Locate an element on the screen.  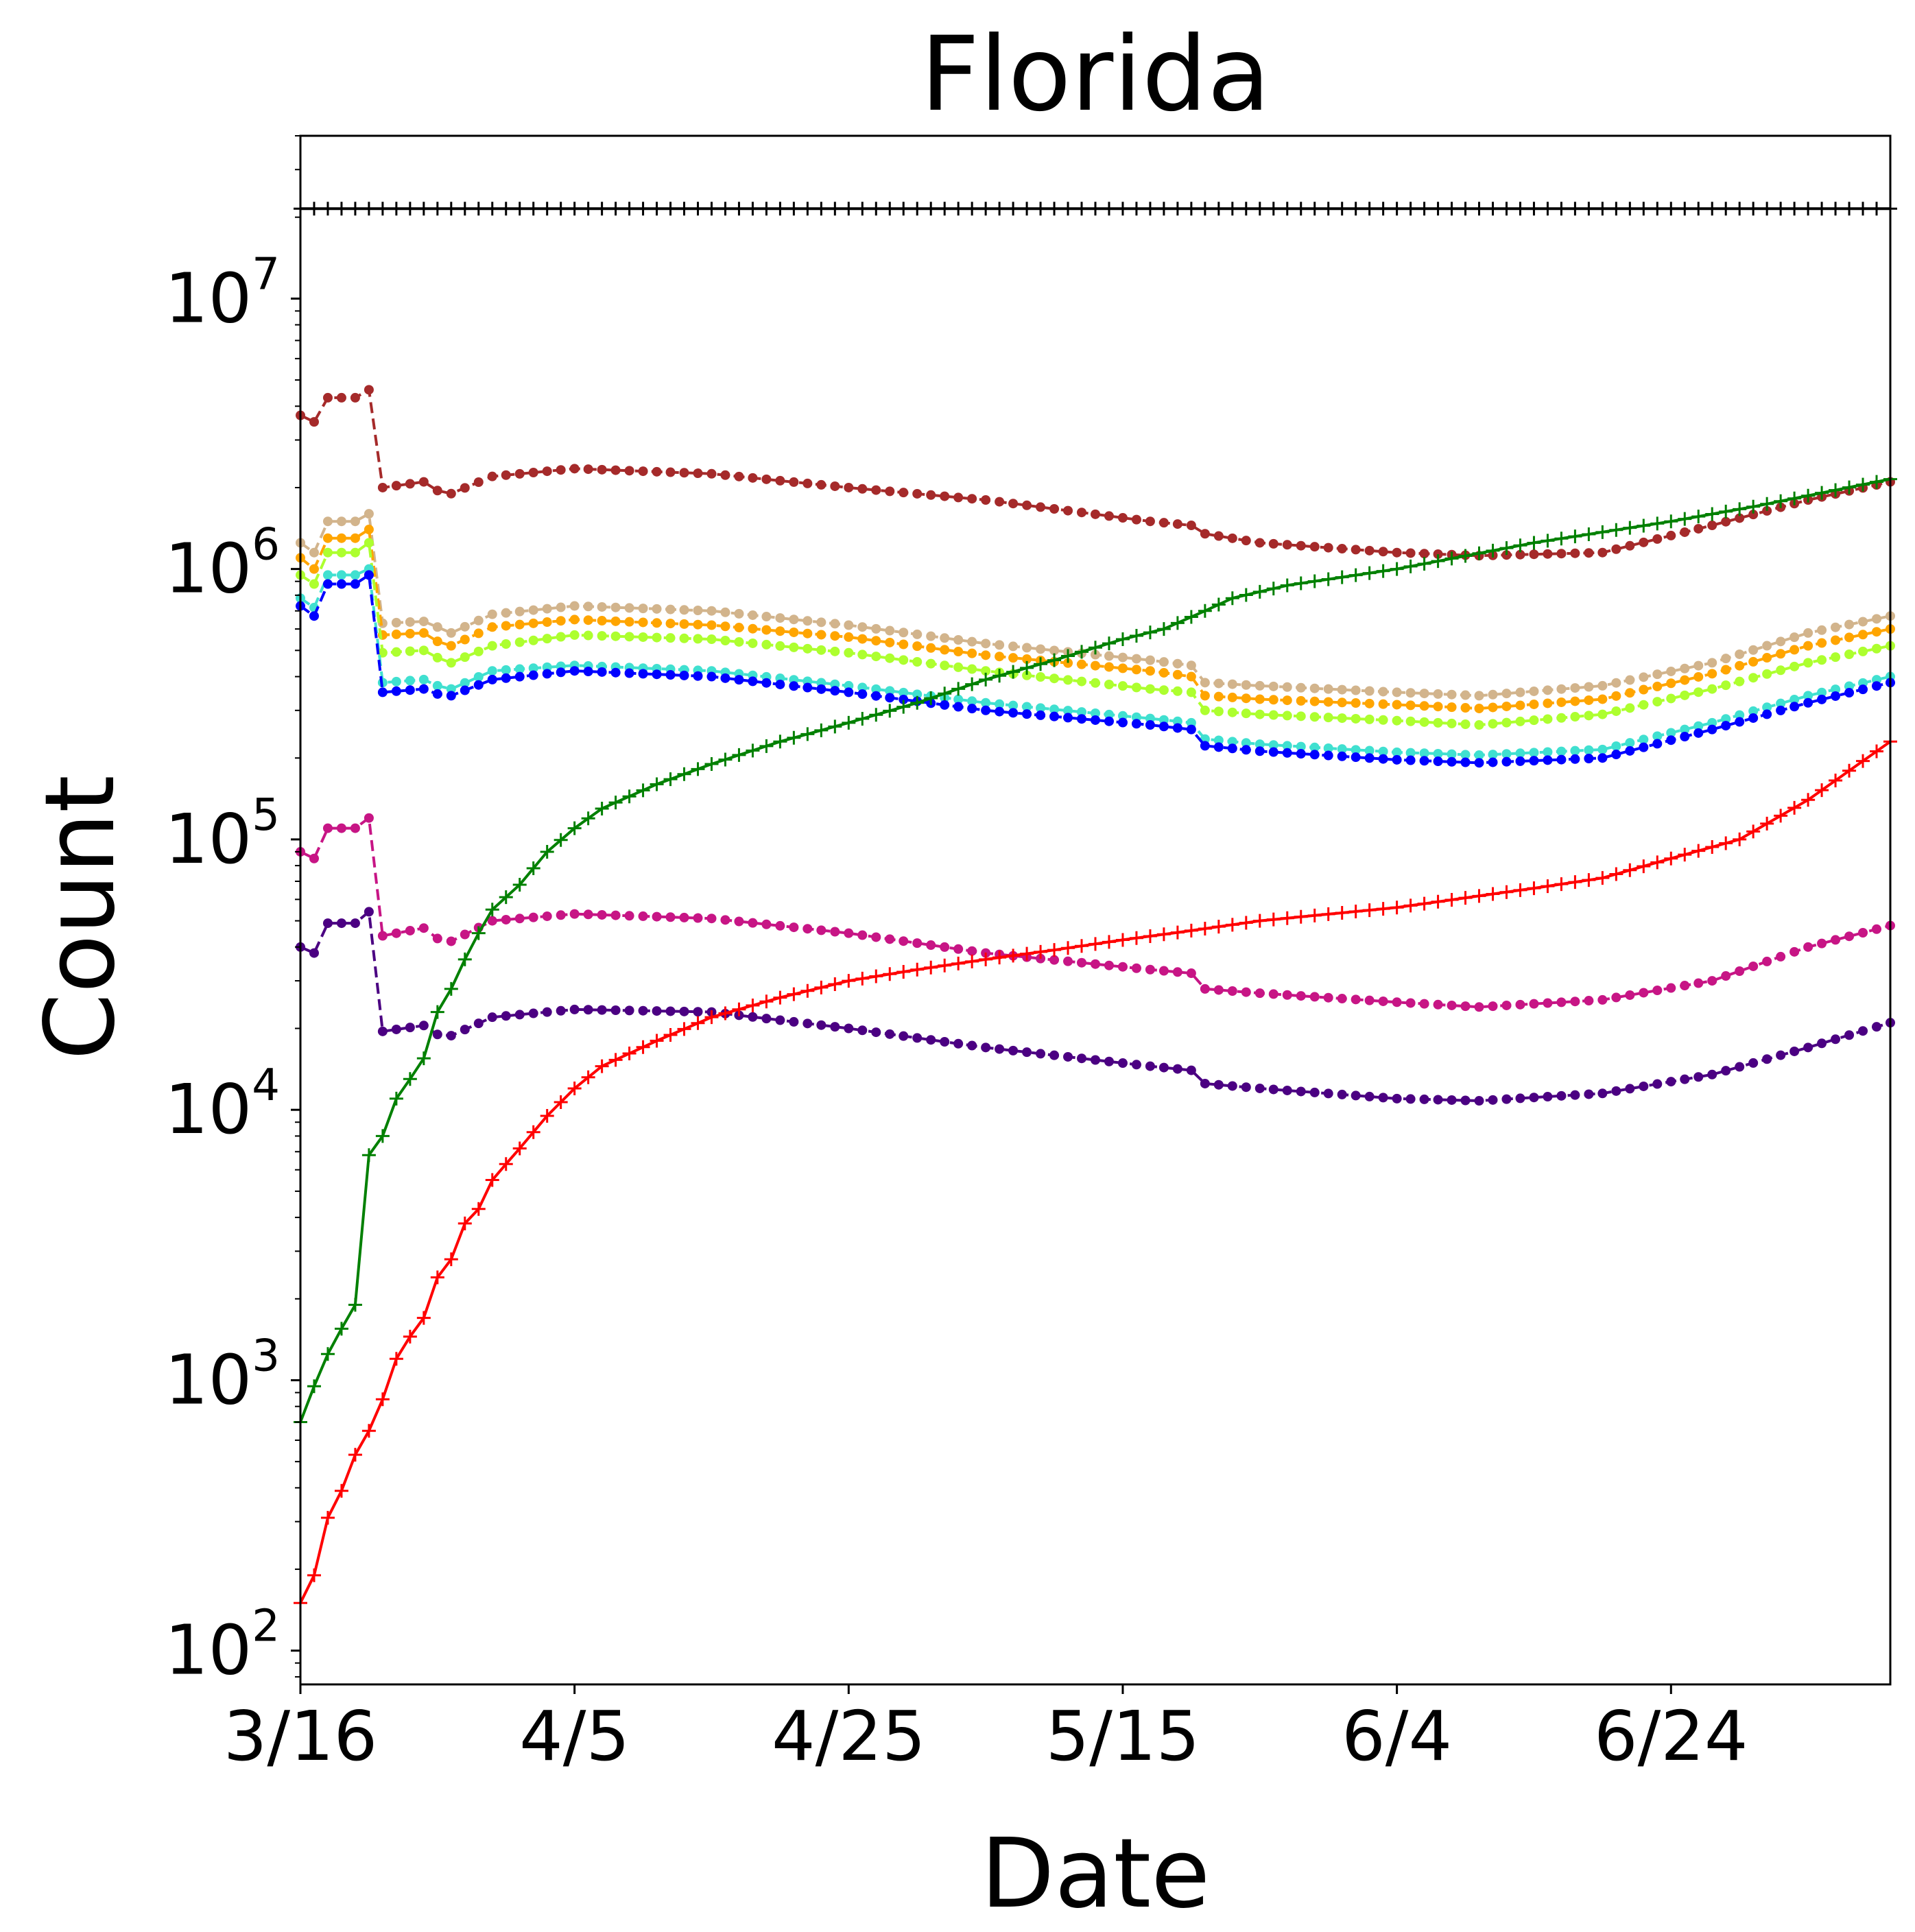
y-tick-label: 103 is located at coordinates (223, 1375).